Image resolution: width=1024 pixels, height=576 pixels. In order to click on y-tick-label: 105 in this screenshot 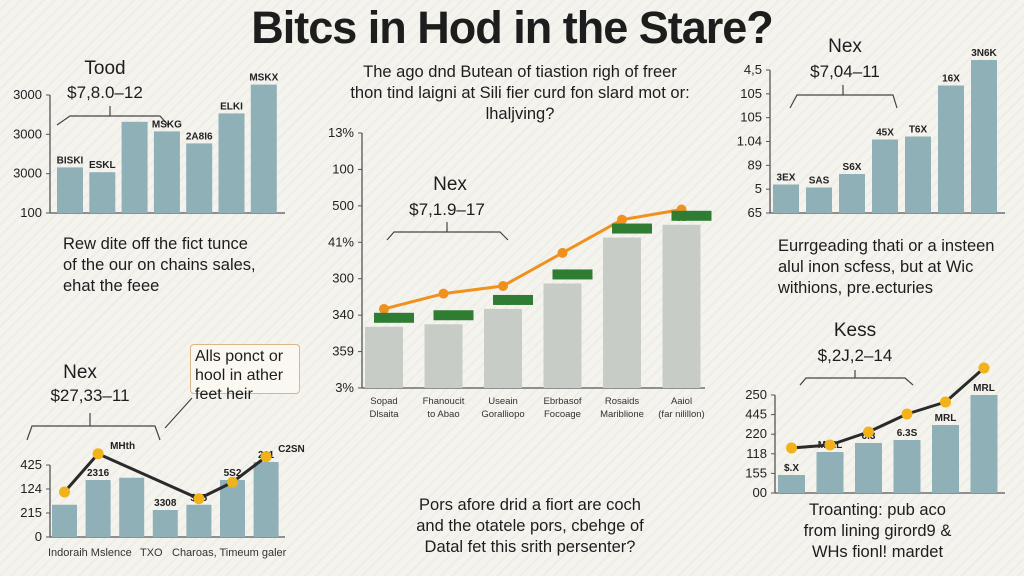, I will do `click(751, 117)`.